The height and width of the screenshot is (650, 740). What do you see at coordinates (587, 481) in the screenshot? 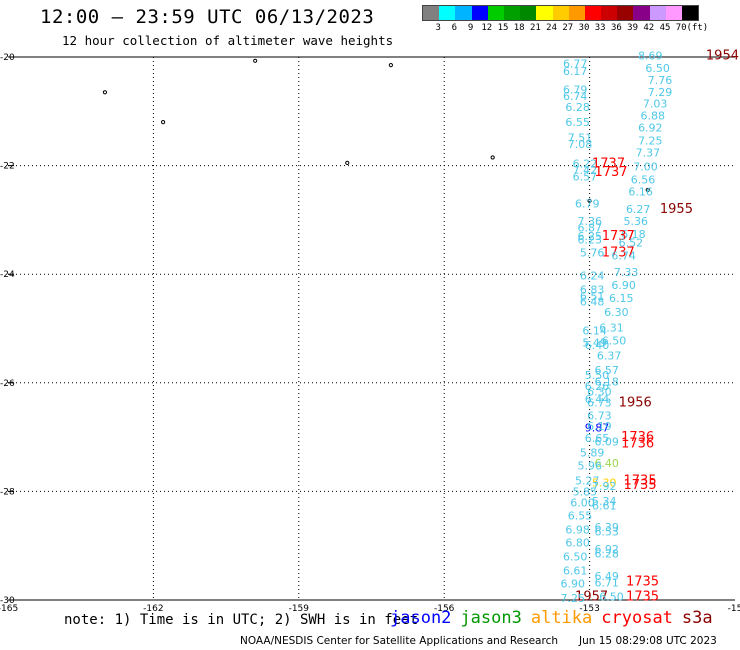
I see `wave-height-label: 5.27` at bounding box center [587, 481].